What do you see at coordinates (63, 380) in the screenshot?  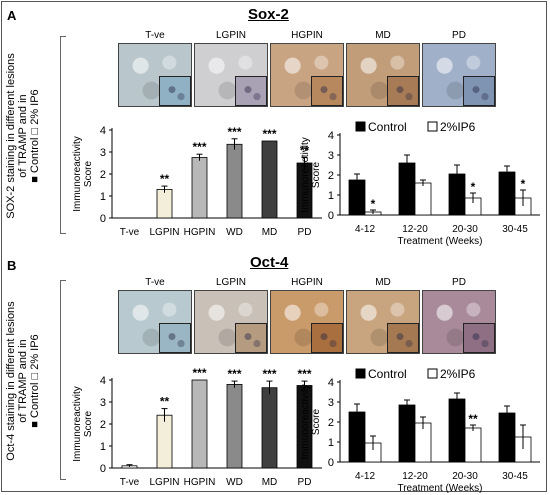 I see `panel-b-bracket` at bounding box center [63, 380].